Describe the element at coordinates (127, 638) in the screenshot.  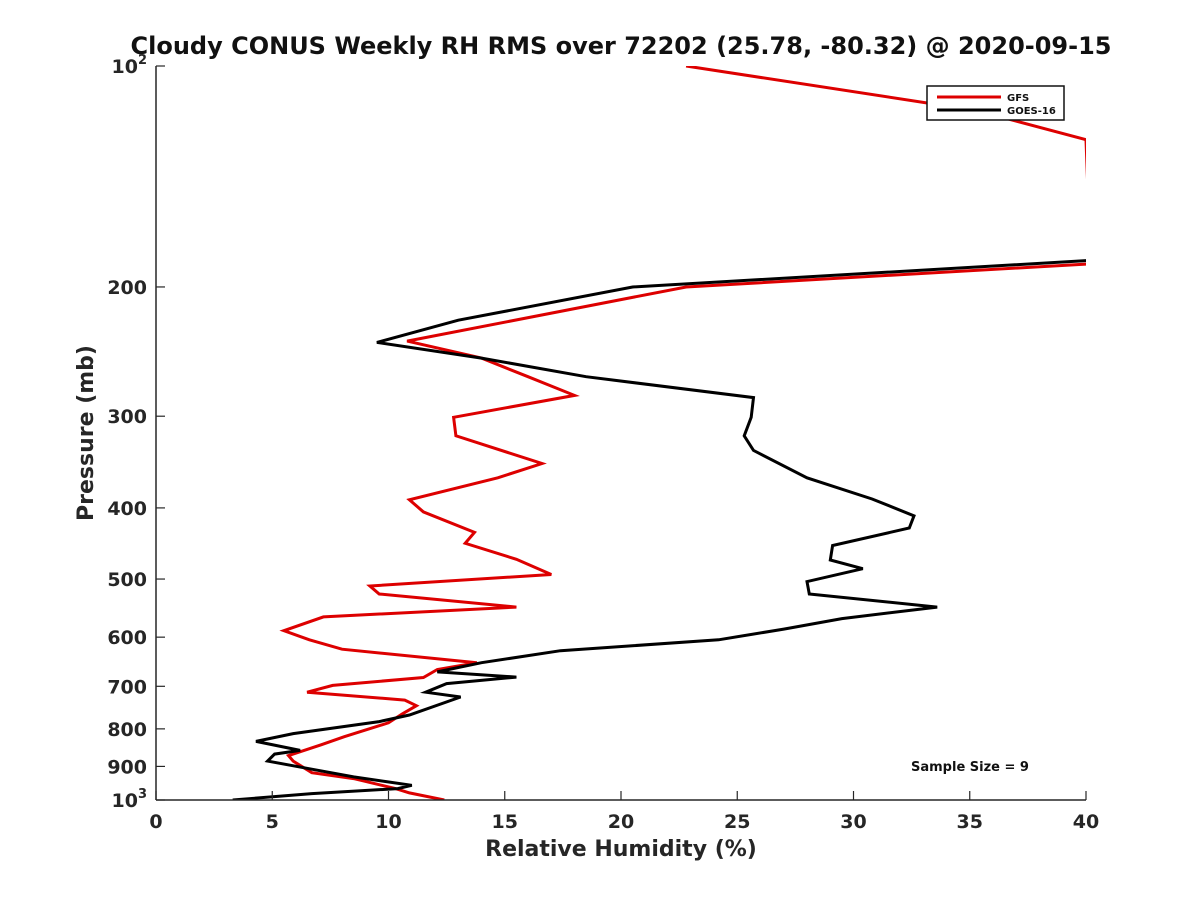
I see `y-tick-label: 600` at that location.